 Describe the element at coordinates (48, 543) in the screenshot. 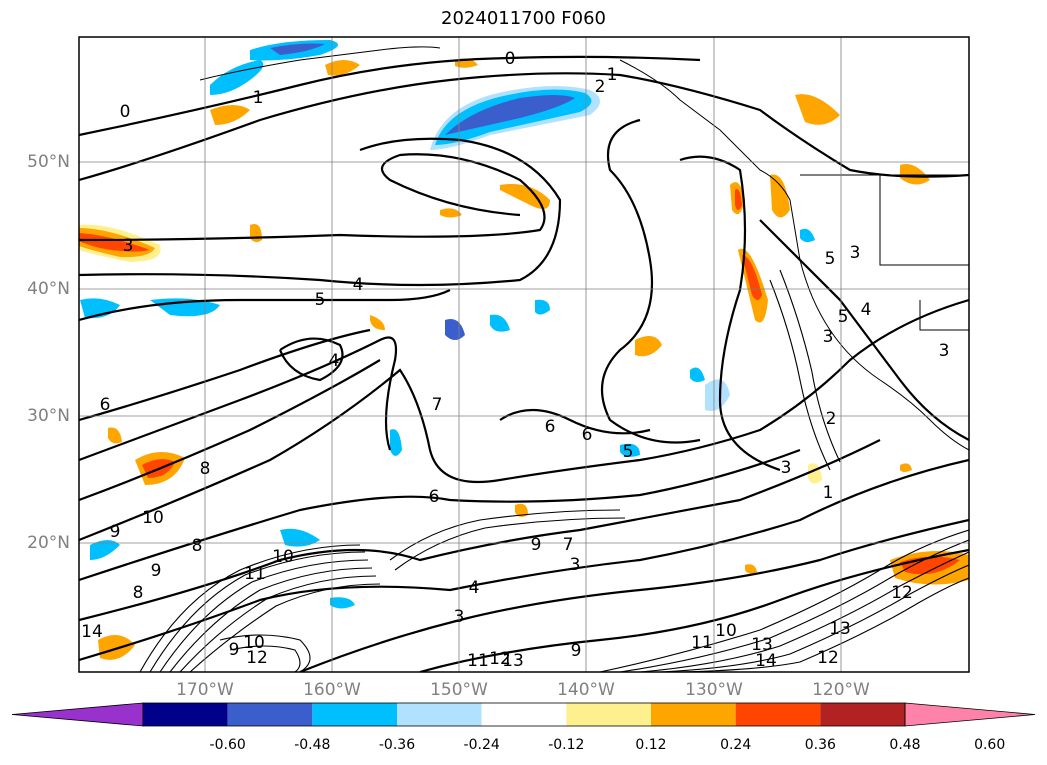

I see `lat-label-20n: 20°N` at that location.